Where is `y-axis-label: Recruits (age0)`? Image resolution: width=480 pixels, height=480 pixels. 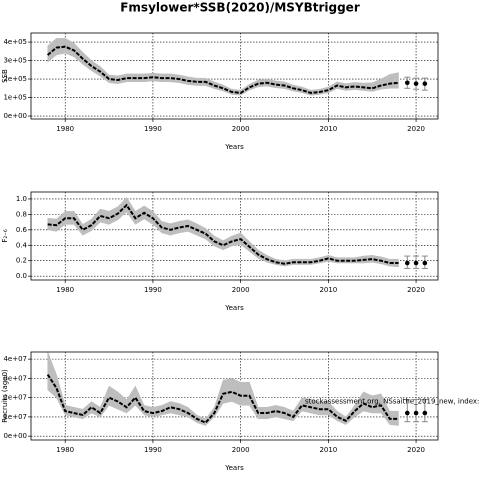
y-axis-label: Recruits (age0) is located at coordinates (5, 396).